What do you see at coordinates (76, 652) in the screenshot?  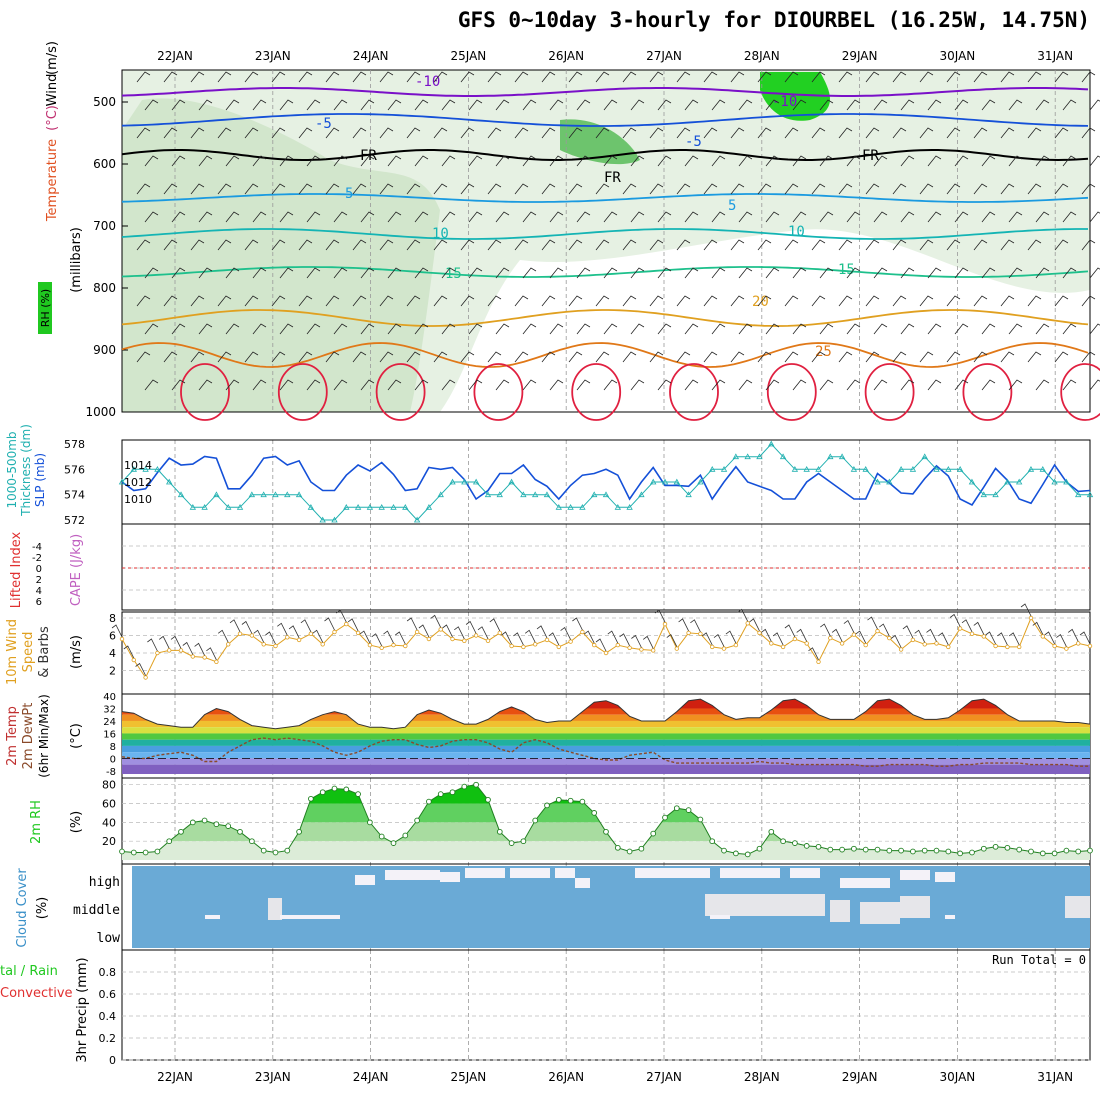 I see `wind10-unit-label: (m/s)` at bounding box center [76, 652].